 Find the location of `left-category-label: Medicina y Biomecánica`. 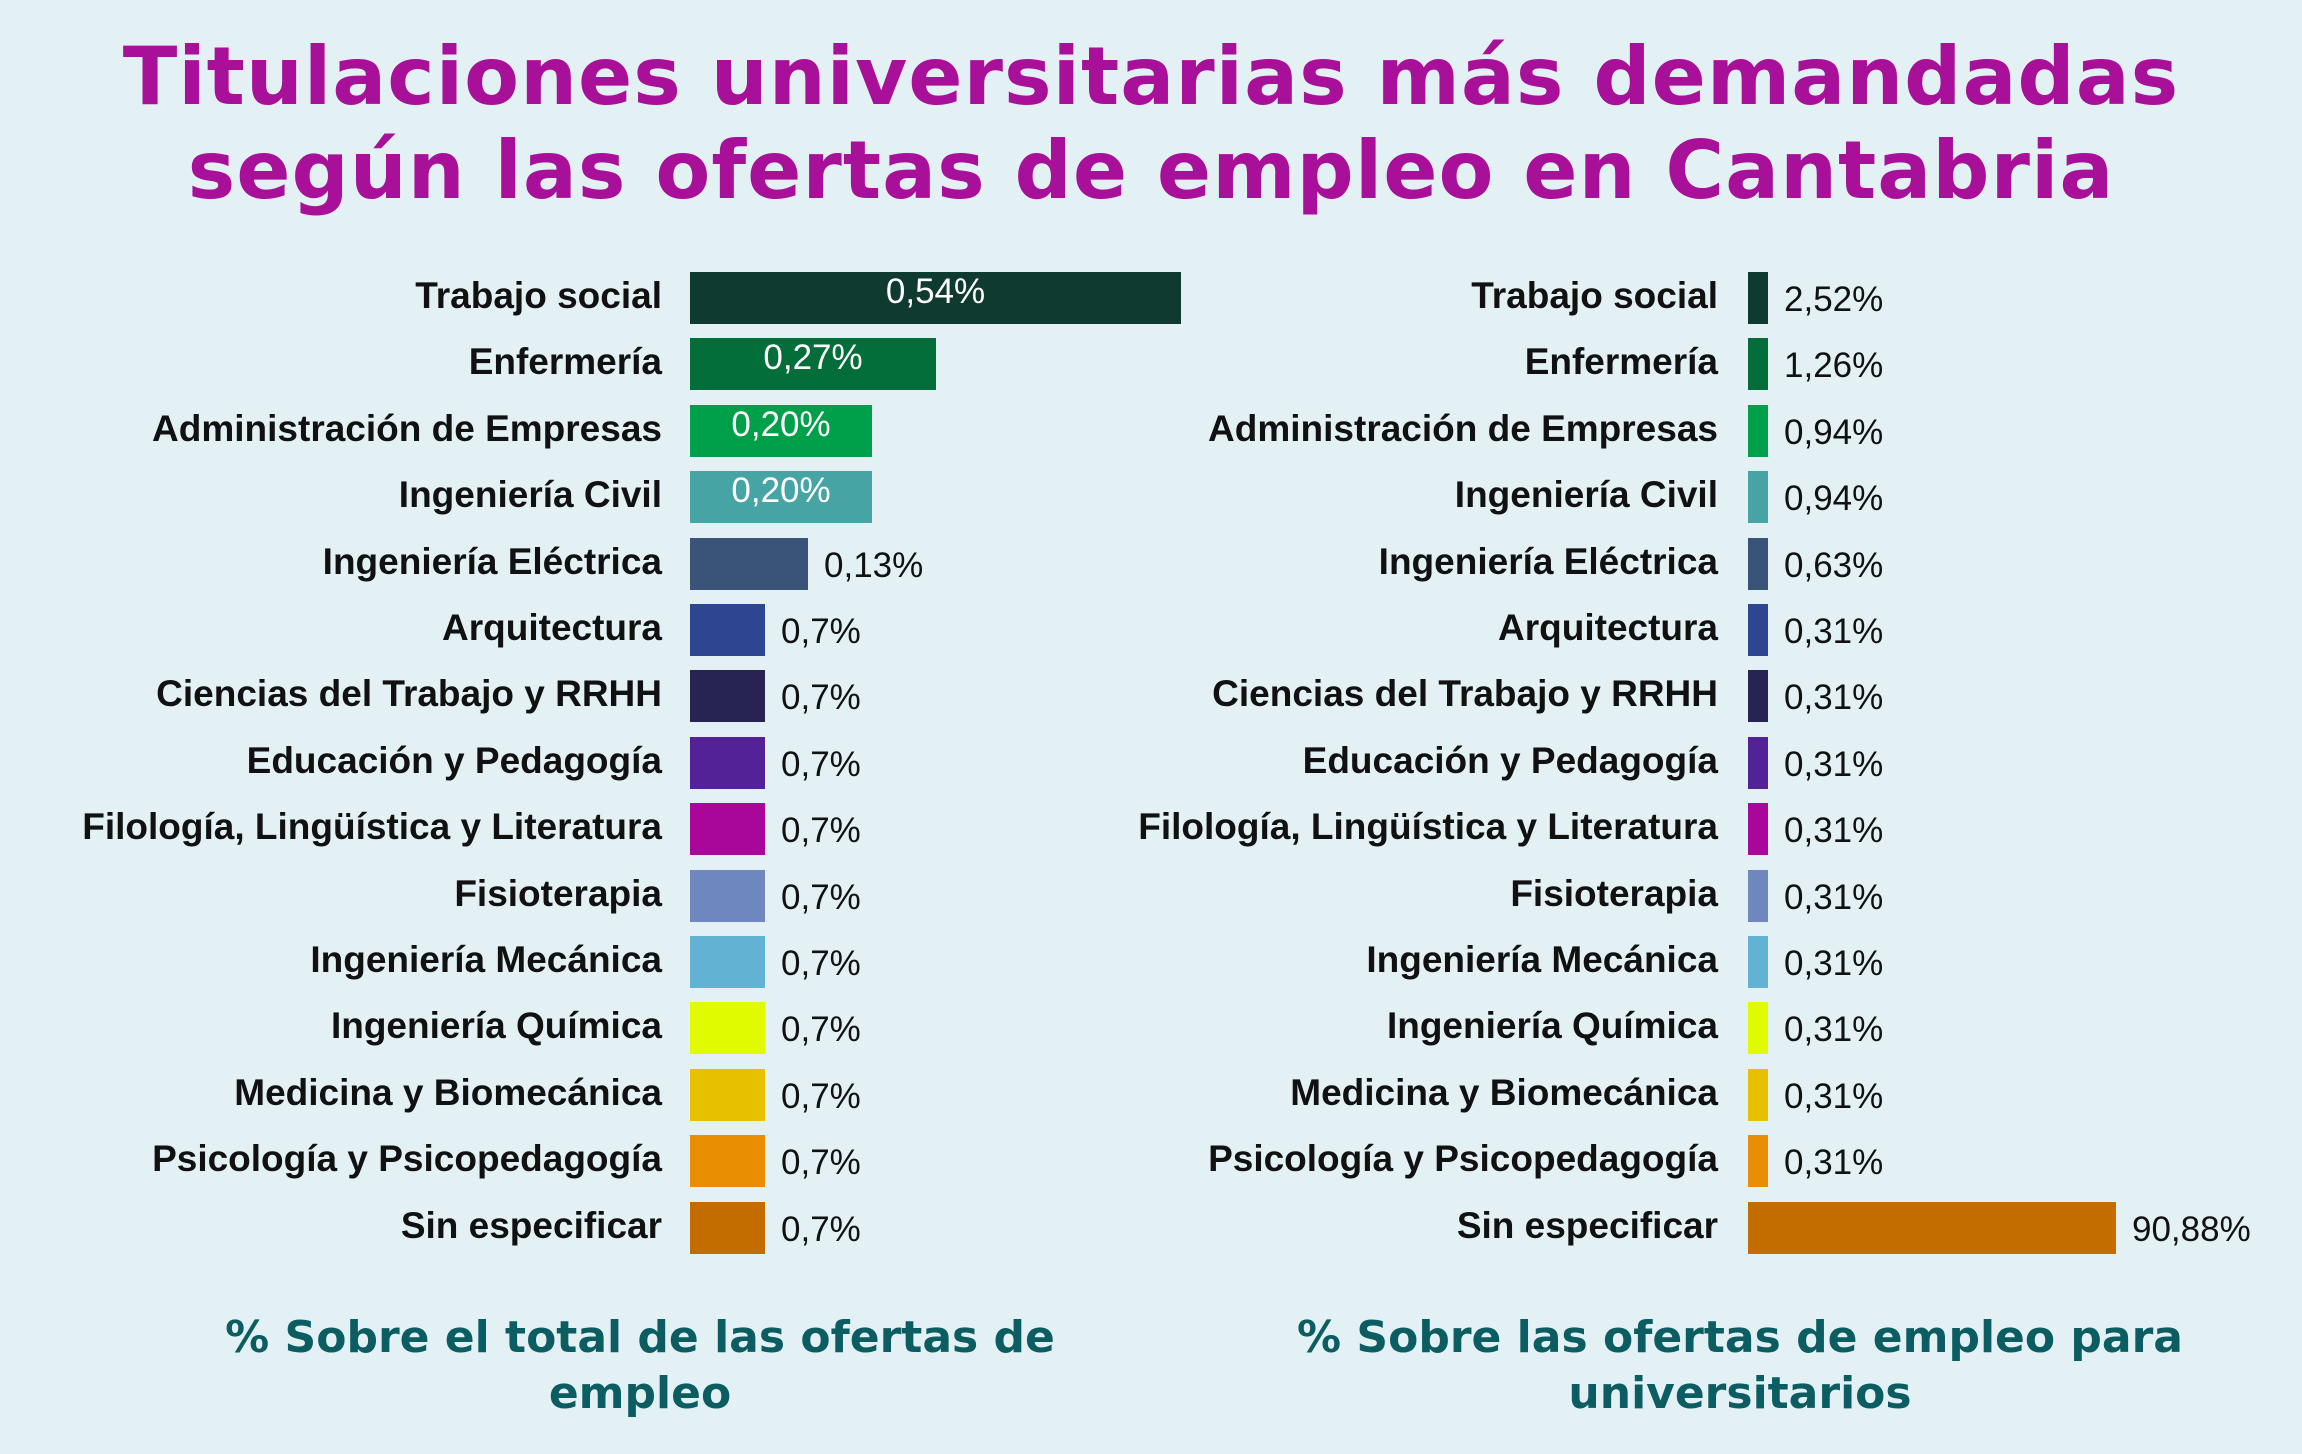

left-category-label: Medicina y Biomecánica is located at coordinates (448, 1092).